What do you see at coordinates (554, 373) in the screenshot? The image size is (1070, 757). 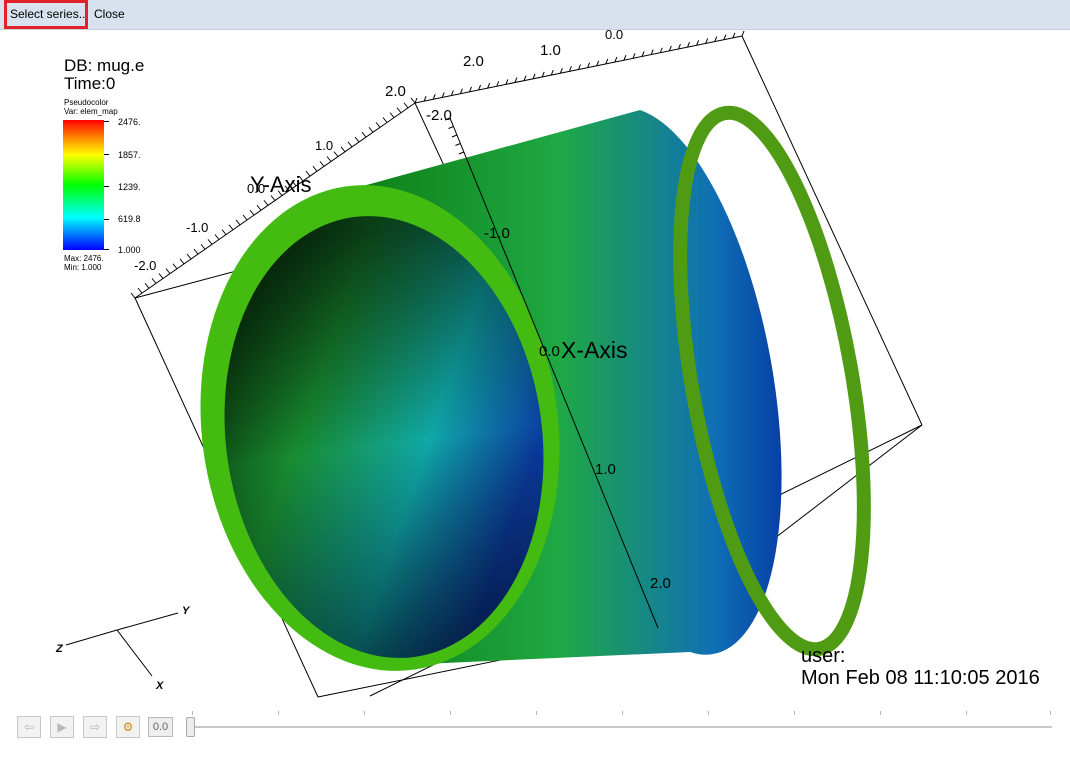 I see `x-axis-line` at bounding box center [554, 373].